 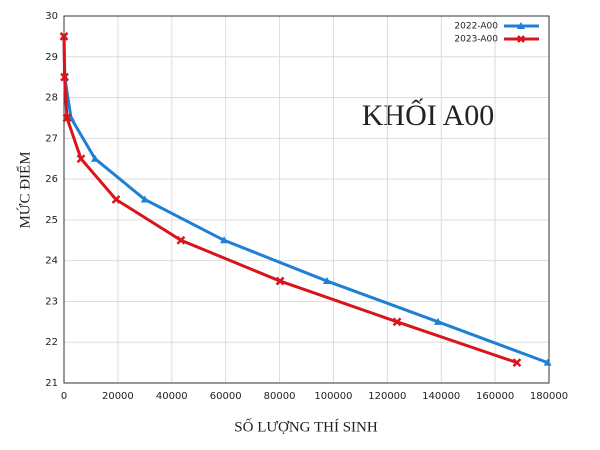 I want to click on x-tick-label: 180000, so click(x=549, y=396).